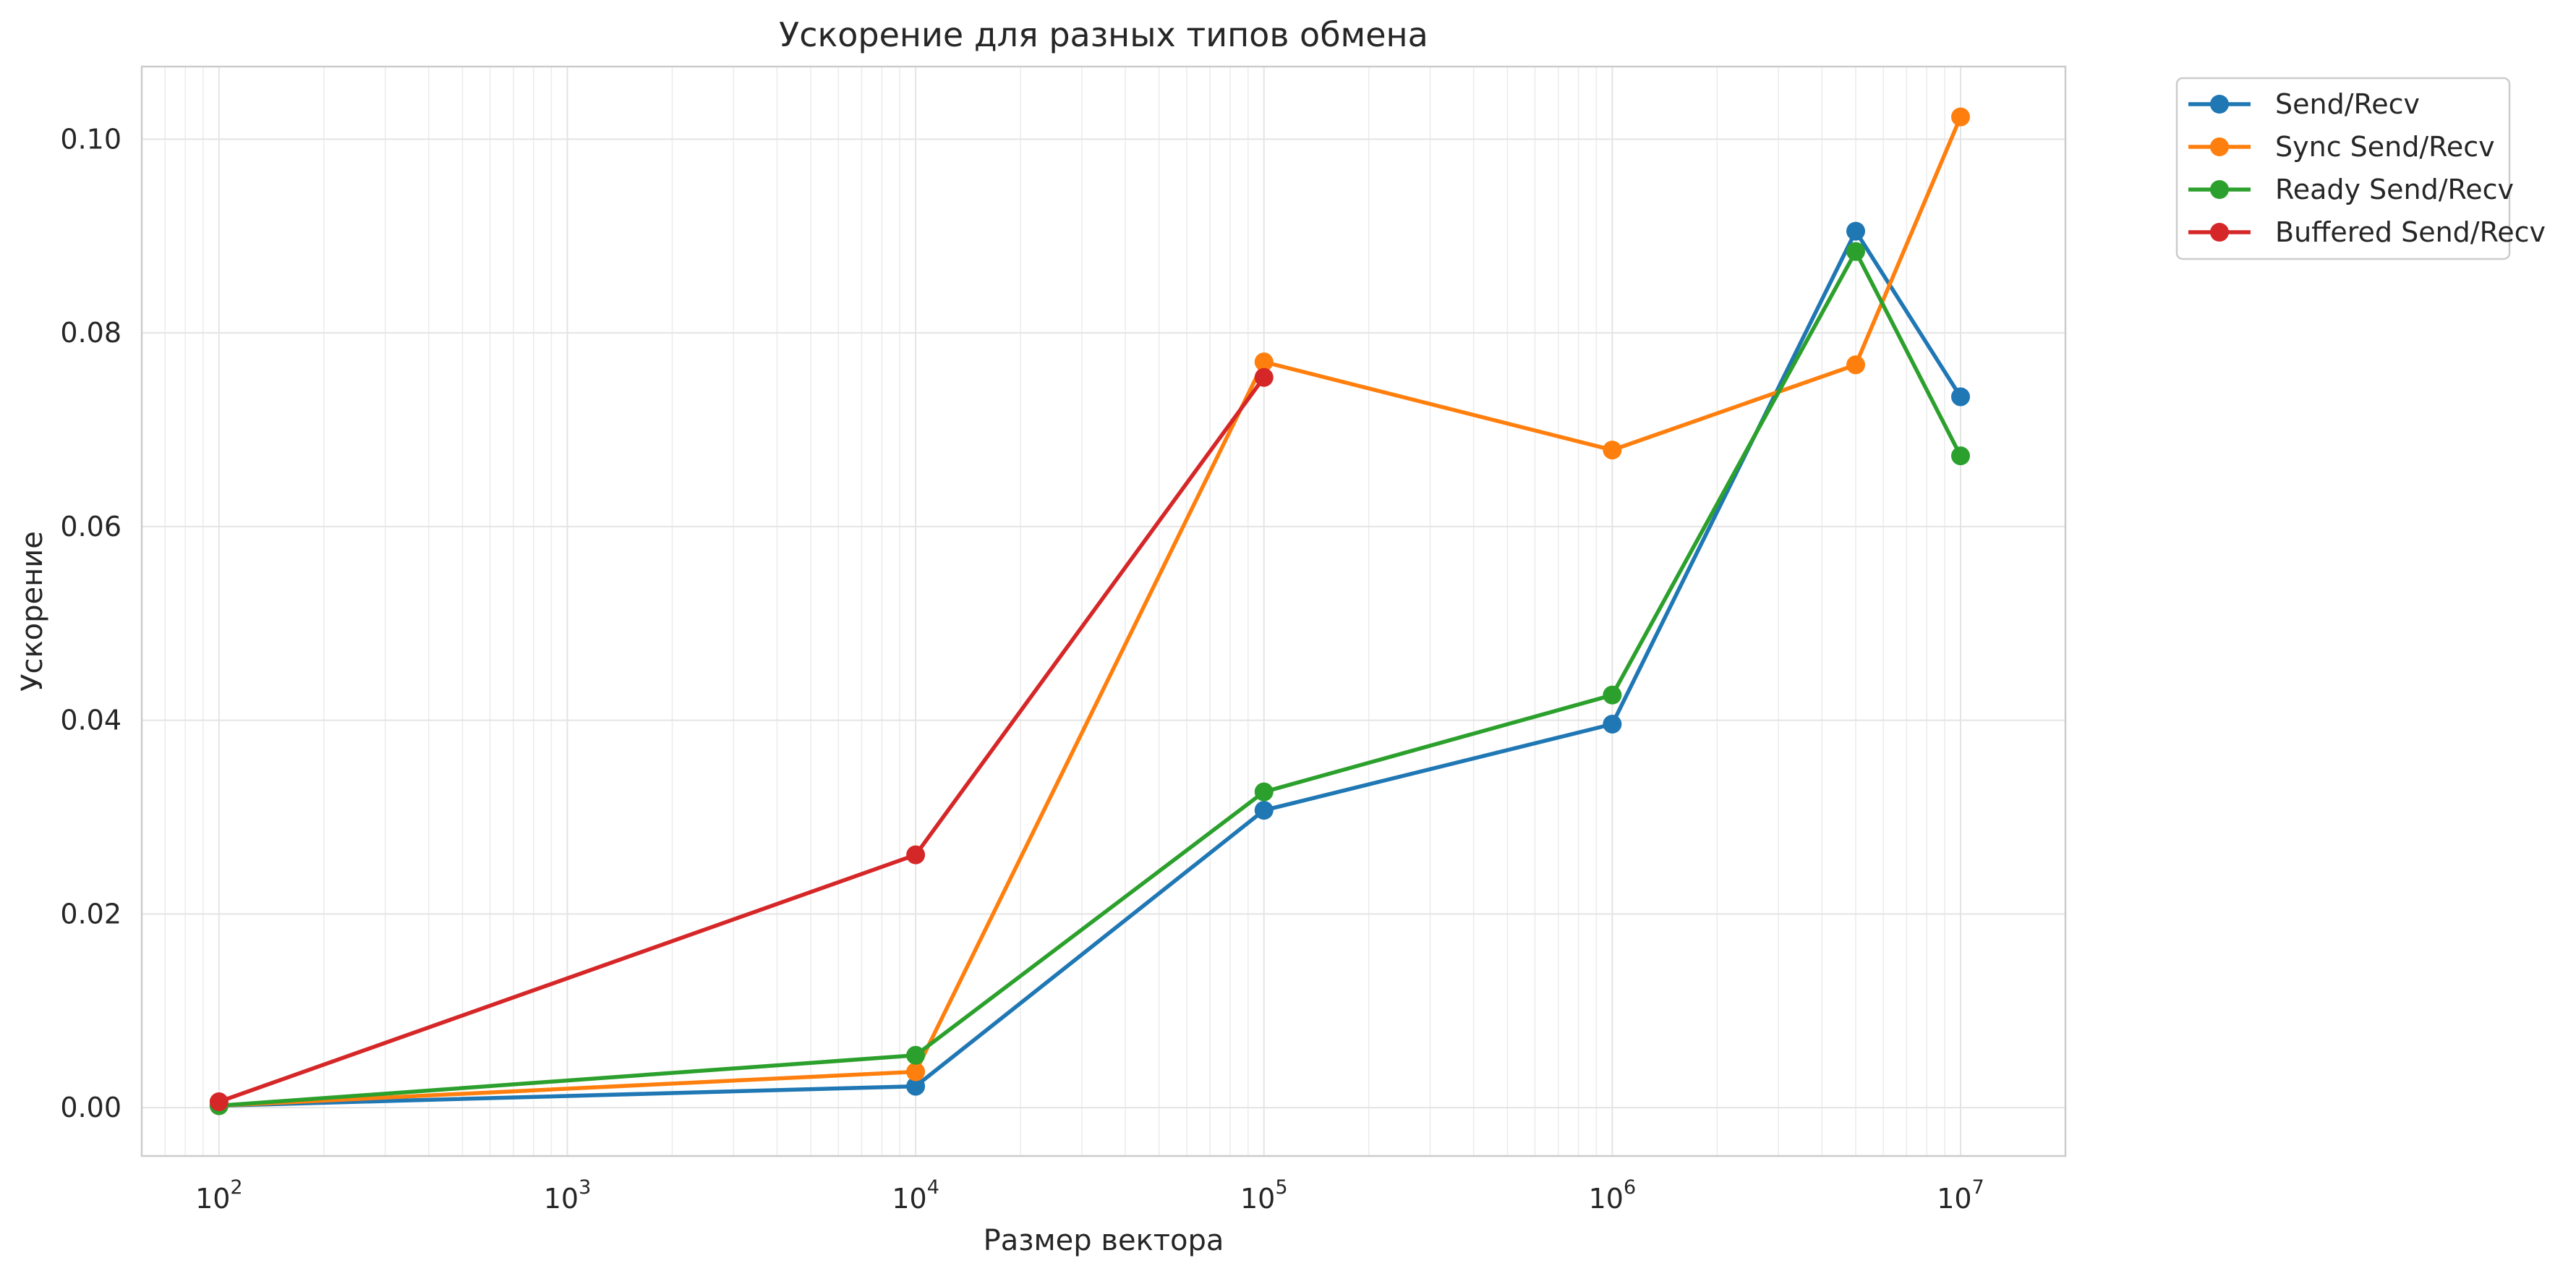 This screenshot has height=1279, width=2576. Describe the element at coordinates (91, 720) in the screenshot. I see `y-tick-label: 0.04` at that location.